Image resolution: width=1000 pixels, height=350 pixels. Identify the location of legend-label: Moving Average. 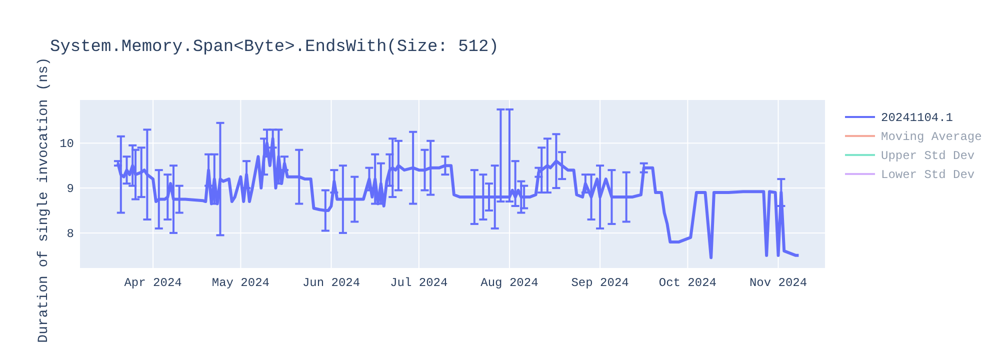
(931, 137).